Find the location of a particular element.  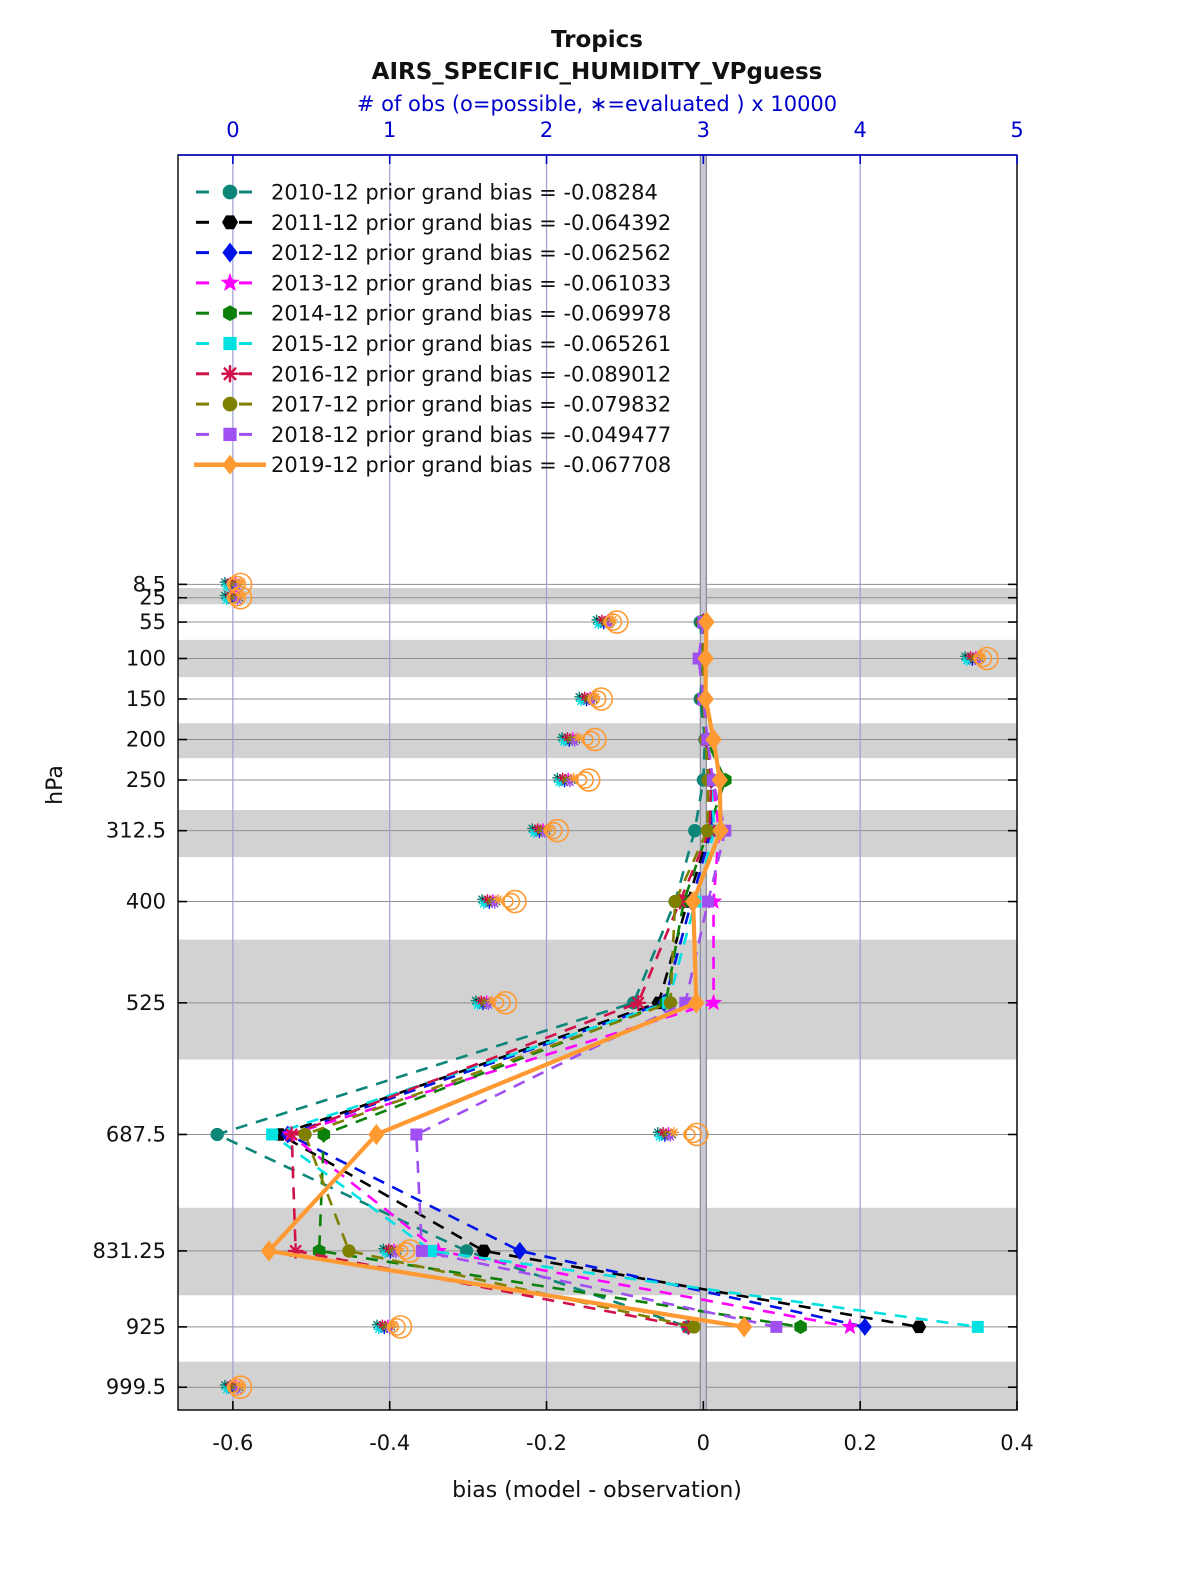

legend-label: 2018-12 prior grand bias = -0.049477 is located at coordinates (471, 435).